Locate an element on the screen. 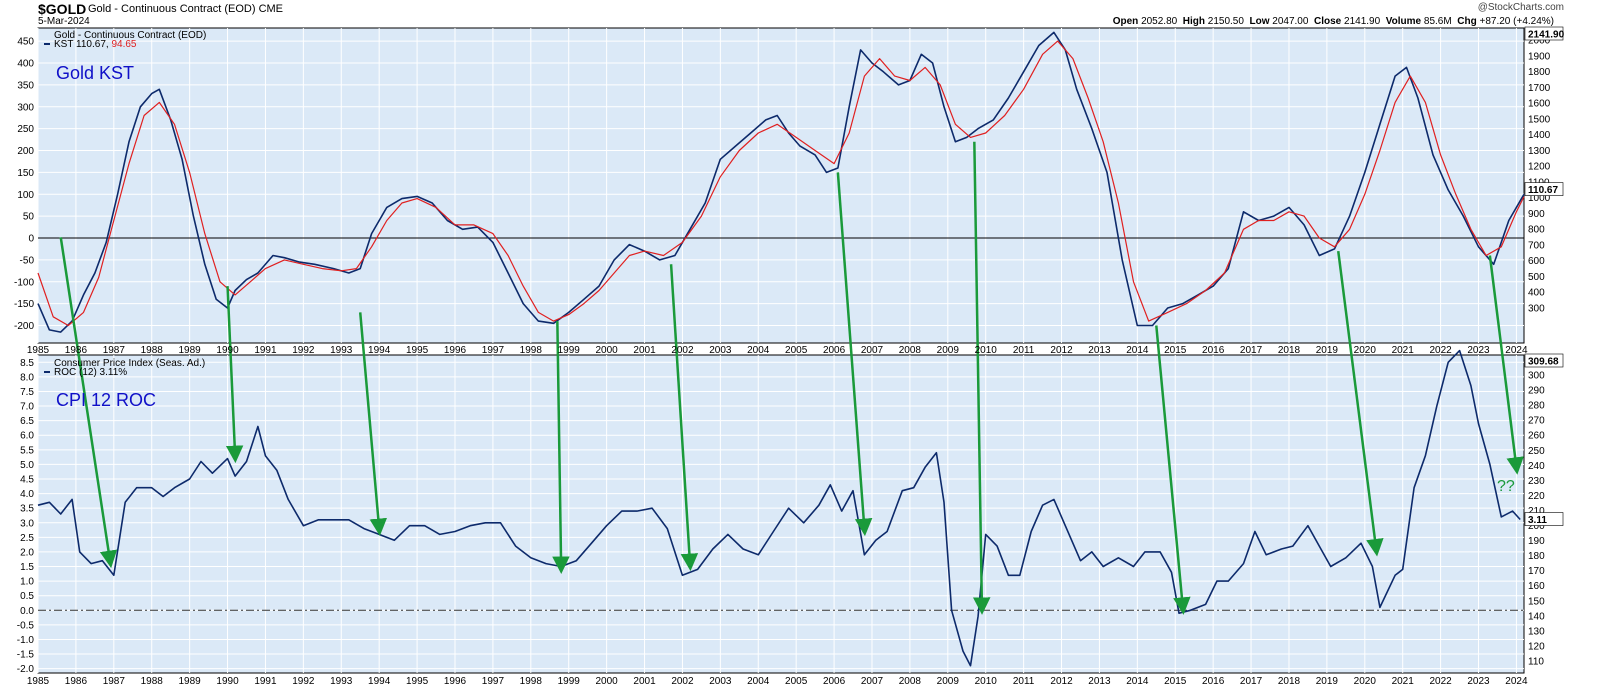 The width and height of the screenshot is (1600, 700). y-tick-label: 0.5 is located at coordinates (27, 596).